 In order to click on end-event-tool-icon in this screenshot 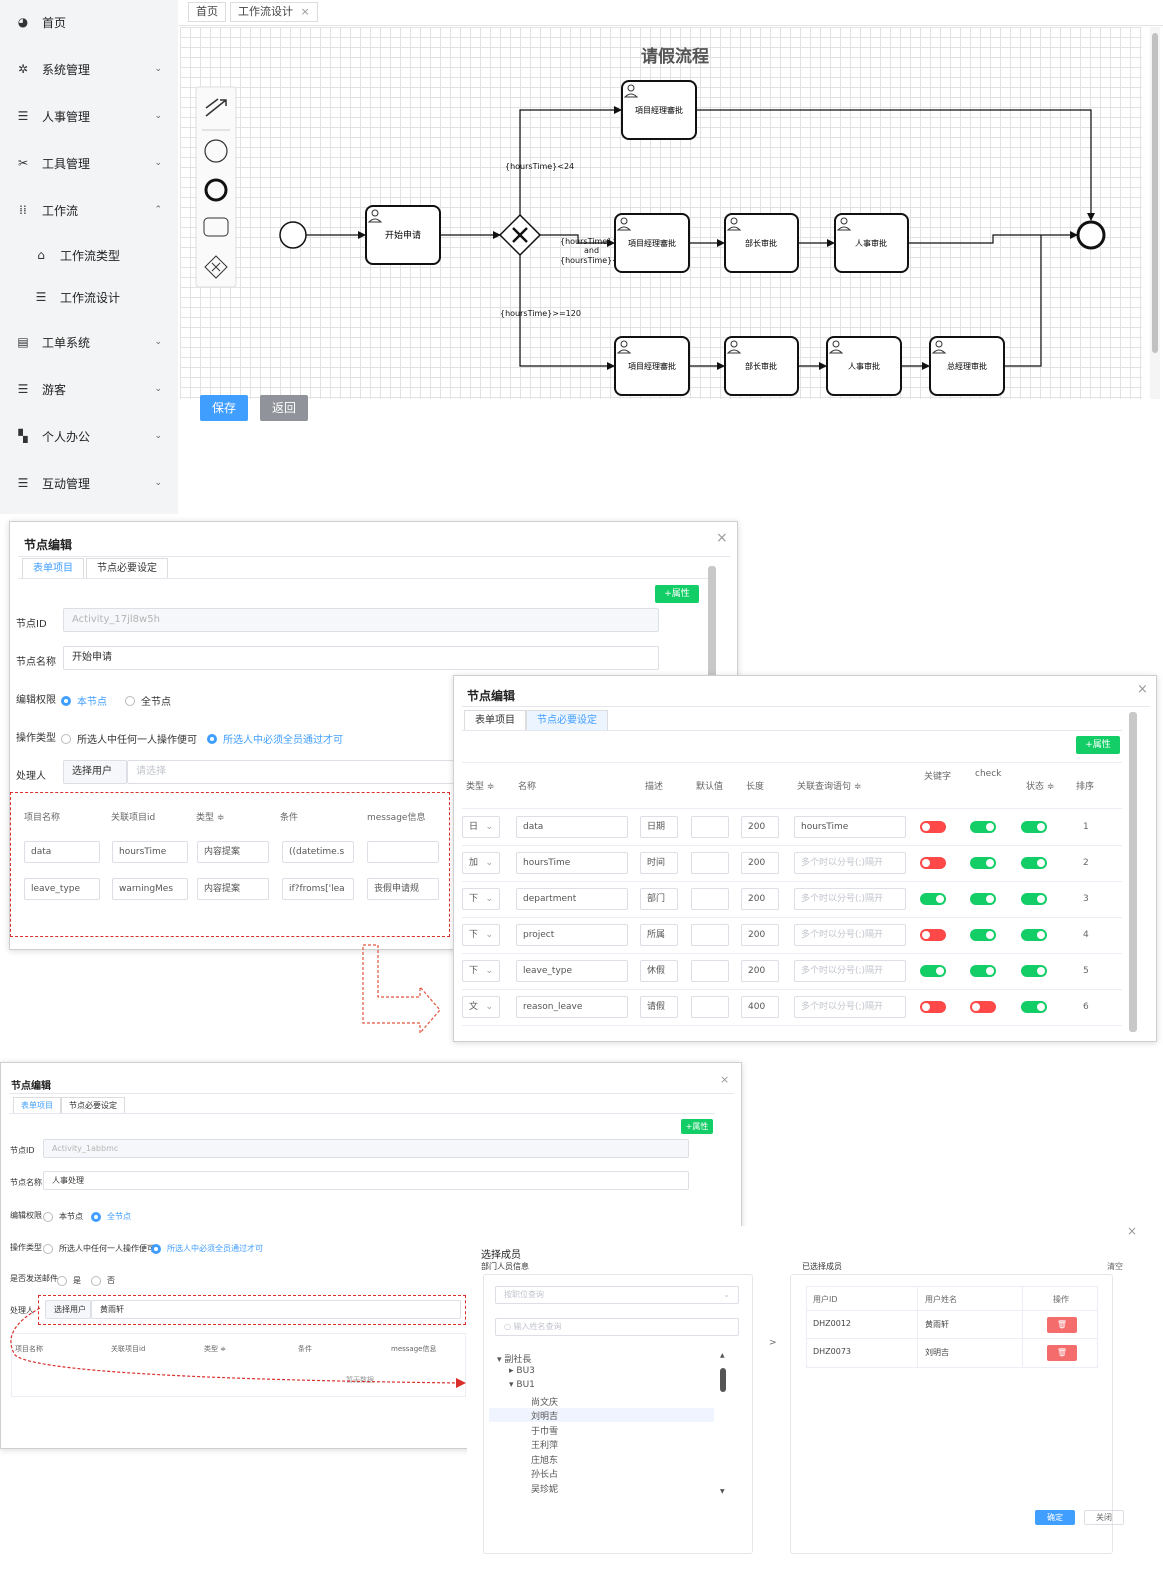, I will do `click(216, 190)`.